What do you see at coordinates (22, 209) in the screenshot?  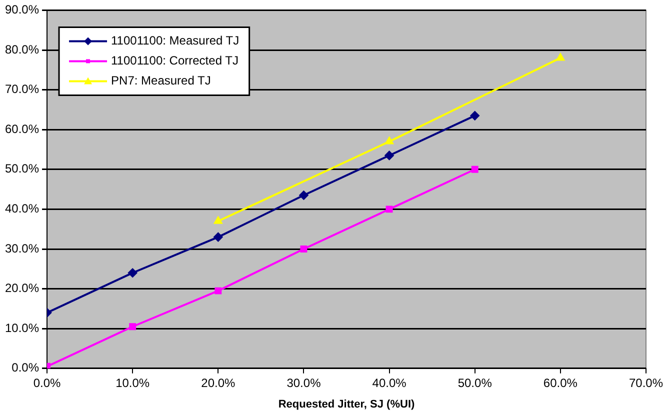 I see `y-tick-label: 40.0%` at bounding box center [22, 209].